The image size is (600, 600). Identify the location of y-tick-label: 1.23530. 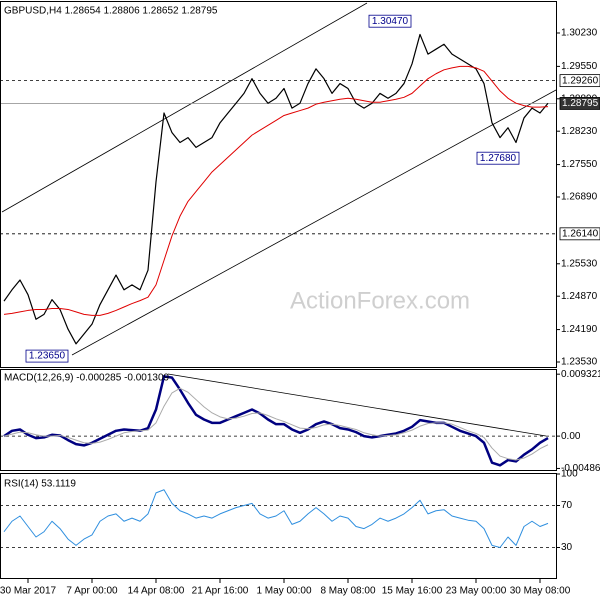
(579, 362).